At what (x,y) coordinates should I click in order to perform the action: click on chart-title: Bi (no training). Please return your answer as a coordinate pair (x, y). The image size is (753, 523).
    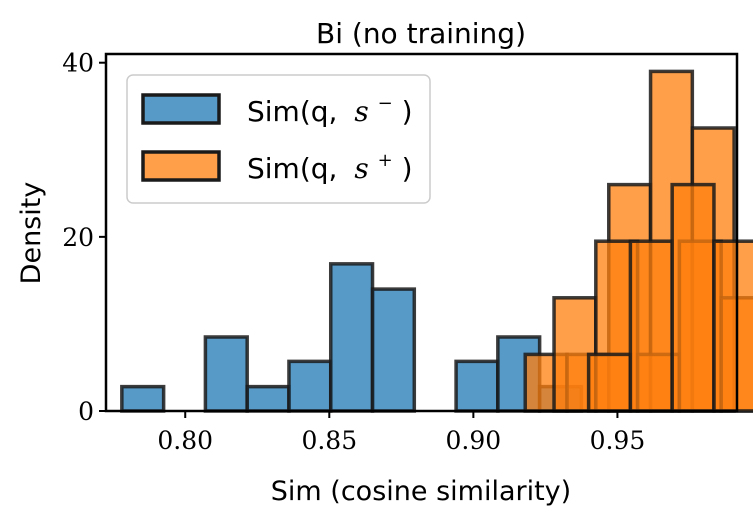
    Looking at the image, I should click on (421, 33).